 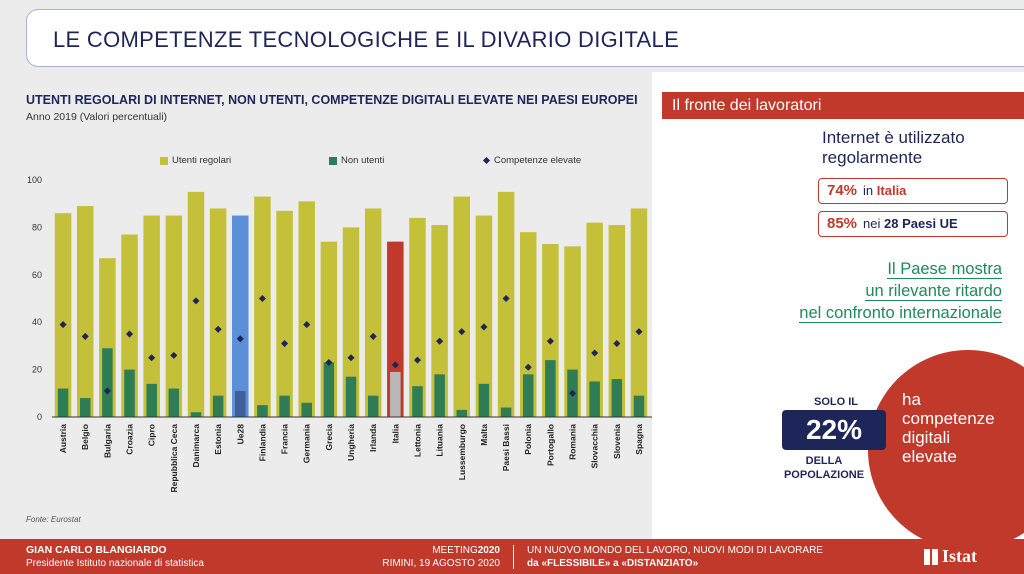 I want to click on della-popolazione: DELLA POPOLAZIONE, so click(x=824, y=468).